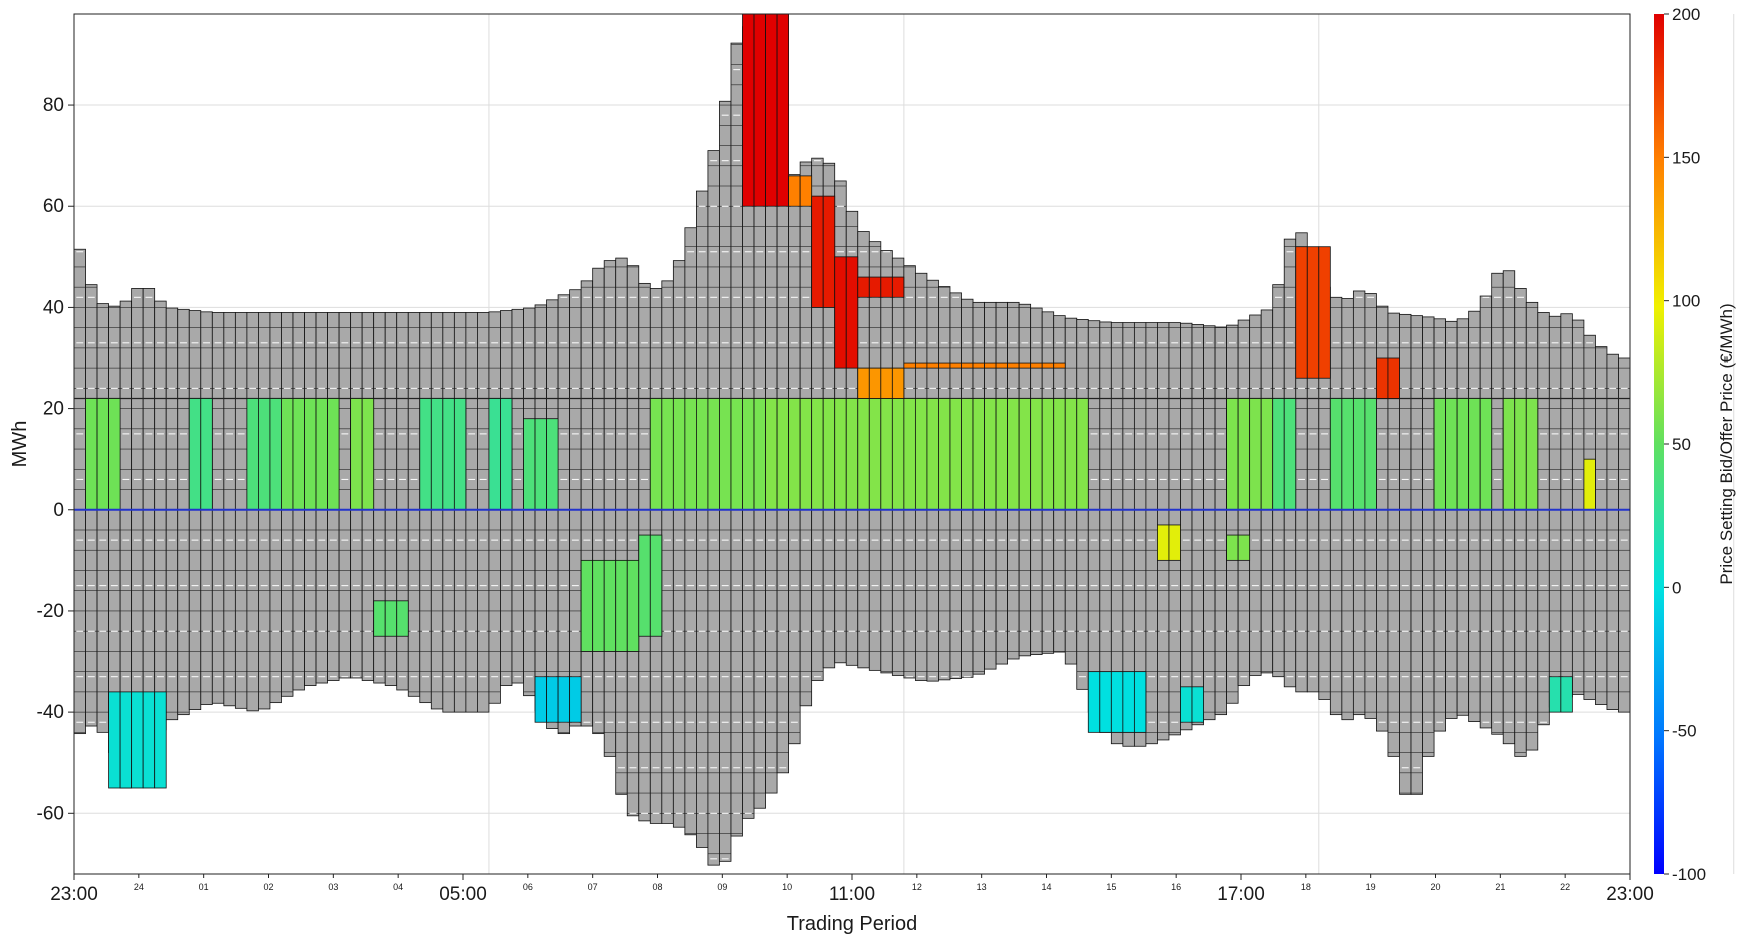  I want to click on colorbar-tick-label: 50, so click(1681, 444).